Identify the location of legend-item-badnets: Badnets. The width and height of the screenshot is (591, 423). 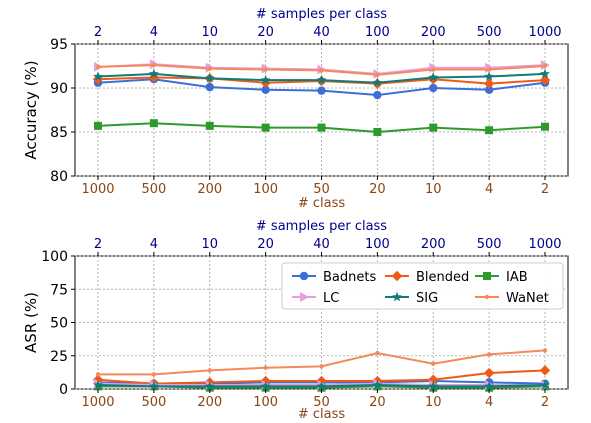
(334, 277).